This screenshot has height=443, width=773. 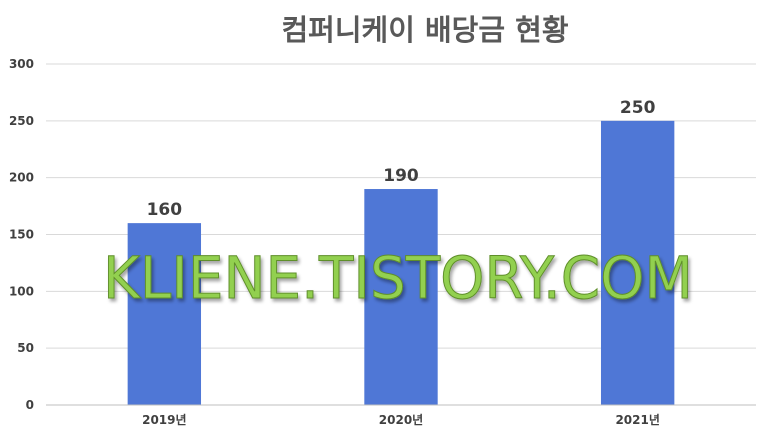 What do you see at coordinates (165, 210) in the screenshot?
I see `data-label: 160` at bounding box center [165, 210].